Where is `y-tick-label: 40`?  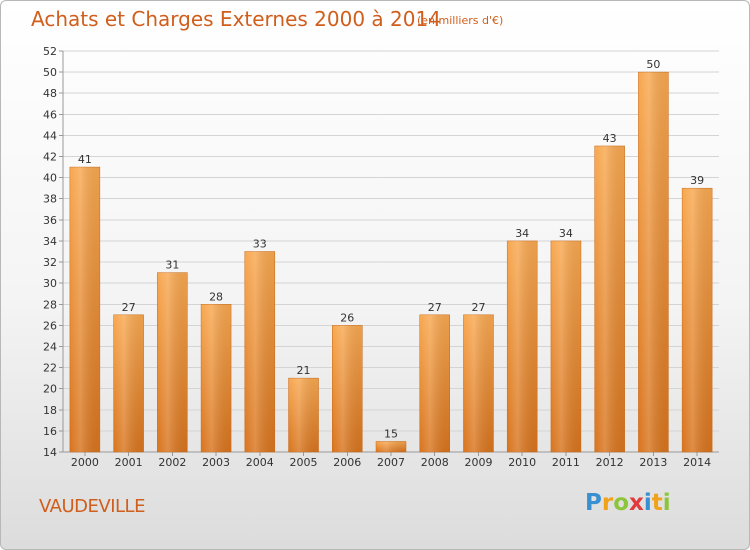
y-tick-label: 40 is located at coordinates (50, 178).